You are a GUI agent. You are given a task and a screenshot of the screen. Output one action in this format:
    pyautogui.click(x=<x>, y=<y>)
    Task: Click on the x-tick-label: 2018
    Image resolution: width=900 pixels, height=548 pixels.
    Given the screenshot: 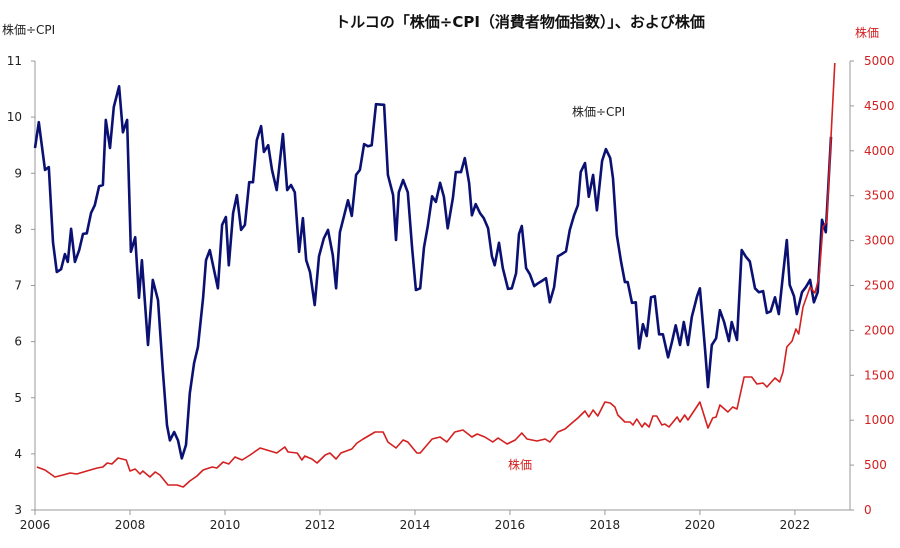 What is the action you would take?
    pyautogui.click(x=605, y=525)
    